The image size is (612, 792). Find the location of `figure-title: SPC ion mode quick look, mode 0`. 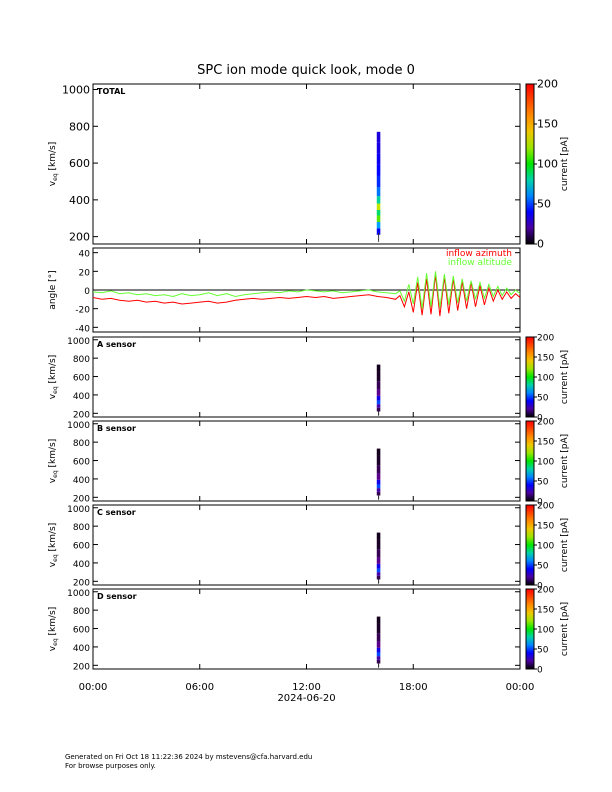

figure-title: SPC ion mode quick look, mode 0 is located at coordinates (306, 70).